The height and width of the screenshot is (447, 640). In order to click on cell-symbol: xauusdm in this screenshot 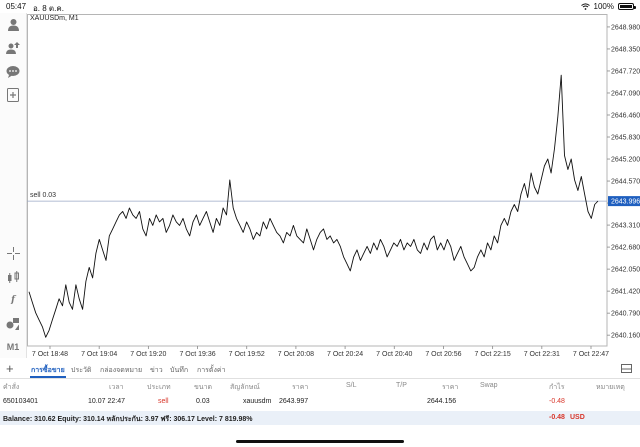, I will do `click(257, 401)`.